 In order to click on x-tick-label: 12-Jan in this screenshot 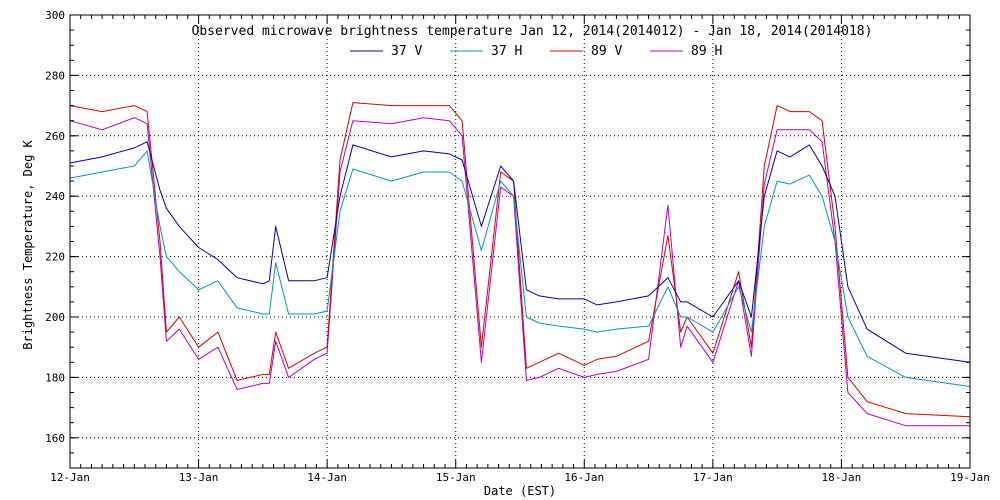, I will do `click(70, 477)`.